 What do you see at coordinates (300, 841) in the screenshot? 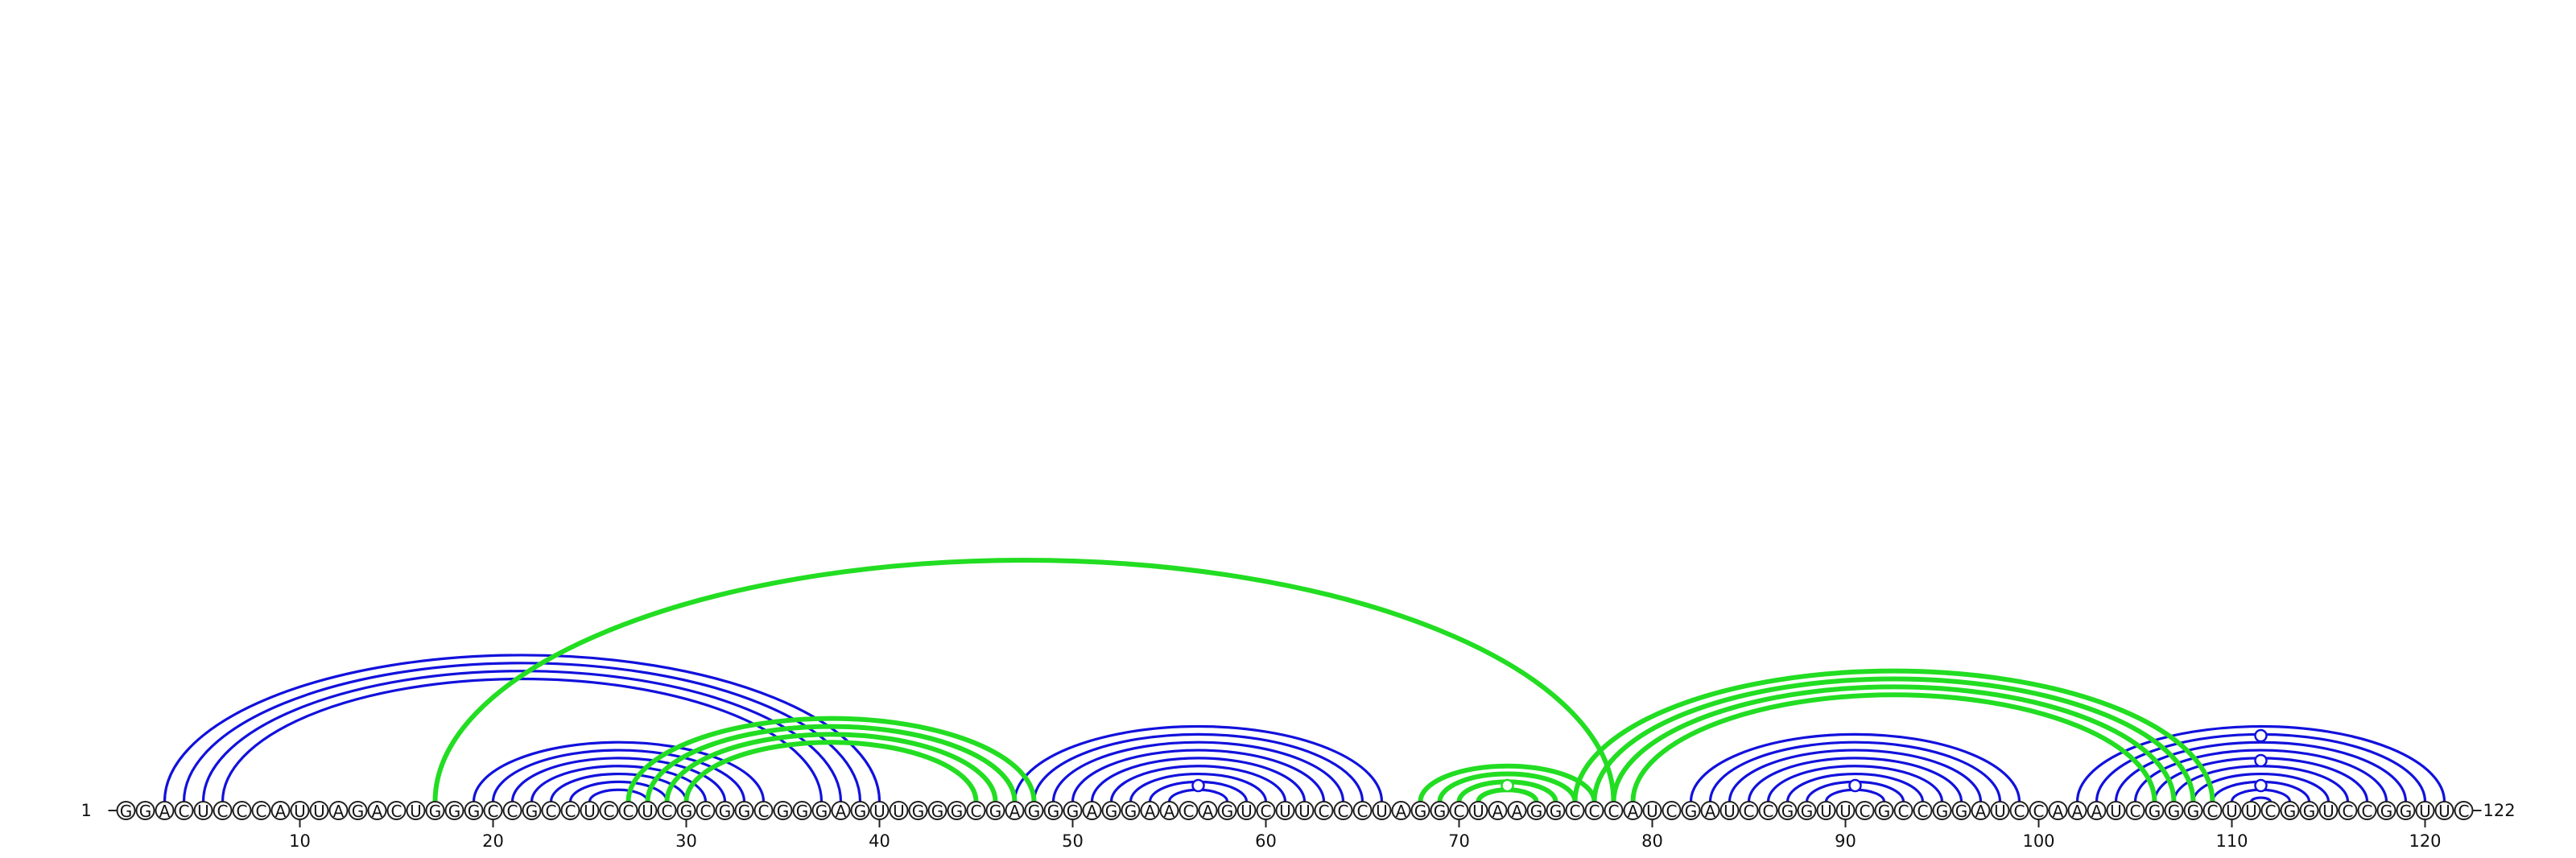
I see `tick-label: 10` at bounding box center [300, 841].